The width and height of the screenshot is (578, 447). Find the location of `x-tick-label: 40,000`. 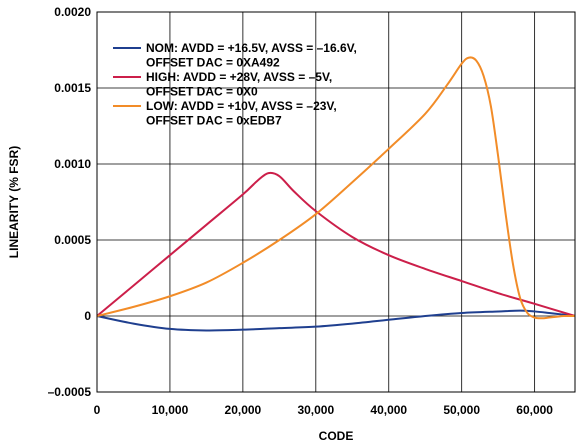

x-tick-label: 40,000 is located at coordinates (388, 410).